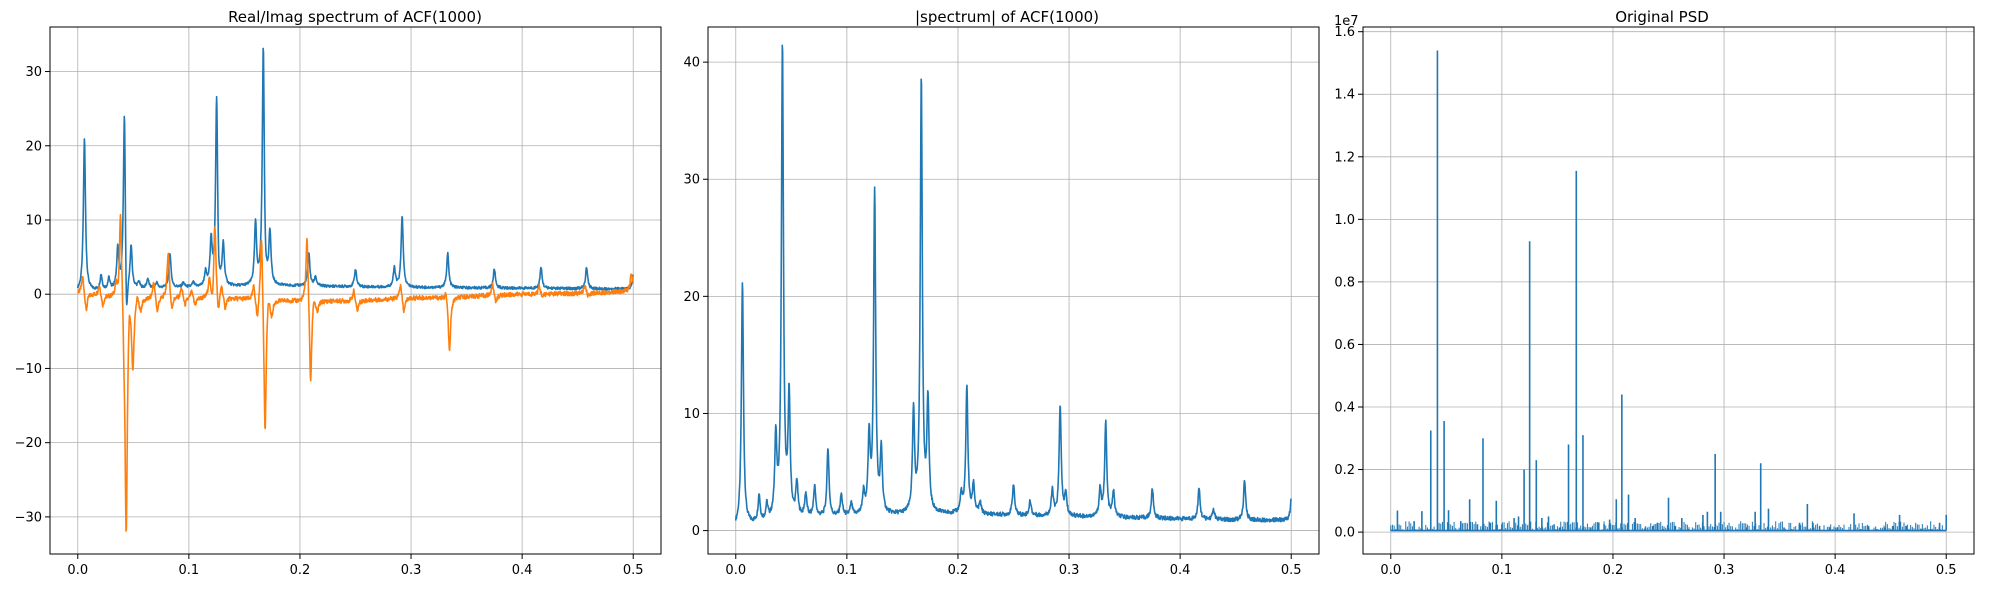 The width and height of the screenshot is (1989, 589). What do you see at coordinates (1007, 17) in the screenshot?
I see `chart-title: |spectrum| of ACF(1000)` at bounding box center [1007, 17].